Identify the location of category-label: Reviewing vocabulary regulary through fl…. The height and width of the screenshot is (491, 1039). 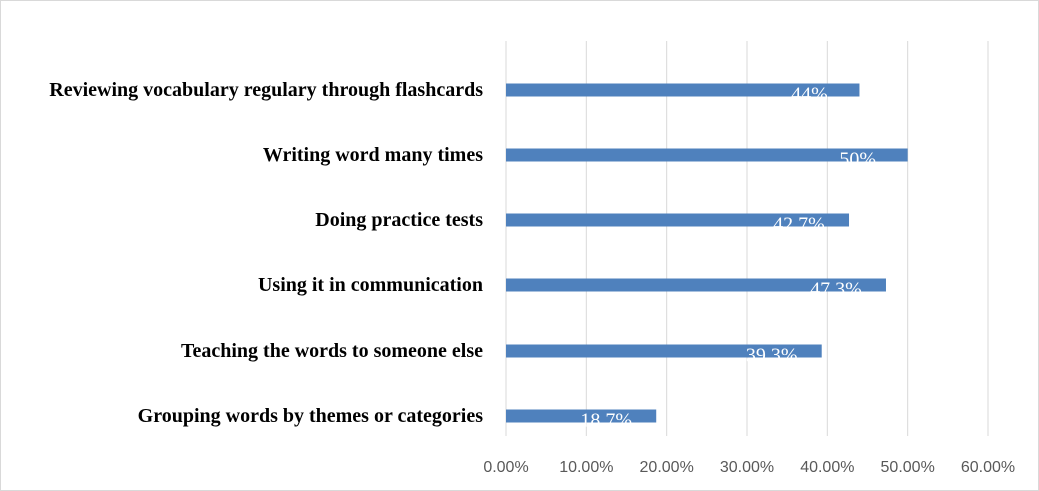
(266, 90).